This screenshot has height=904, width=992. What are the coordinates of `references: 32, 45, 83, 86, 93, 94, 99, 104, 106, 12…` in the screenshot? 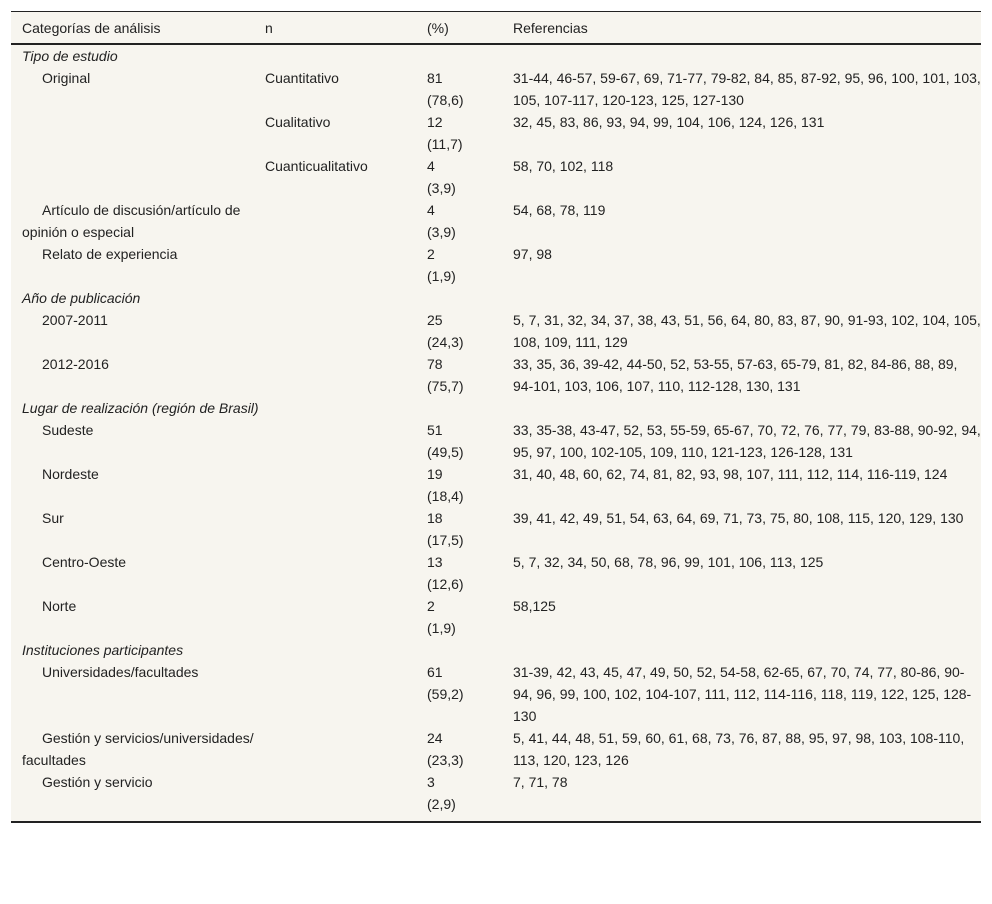 It's located at (669, 122).